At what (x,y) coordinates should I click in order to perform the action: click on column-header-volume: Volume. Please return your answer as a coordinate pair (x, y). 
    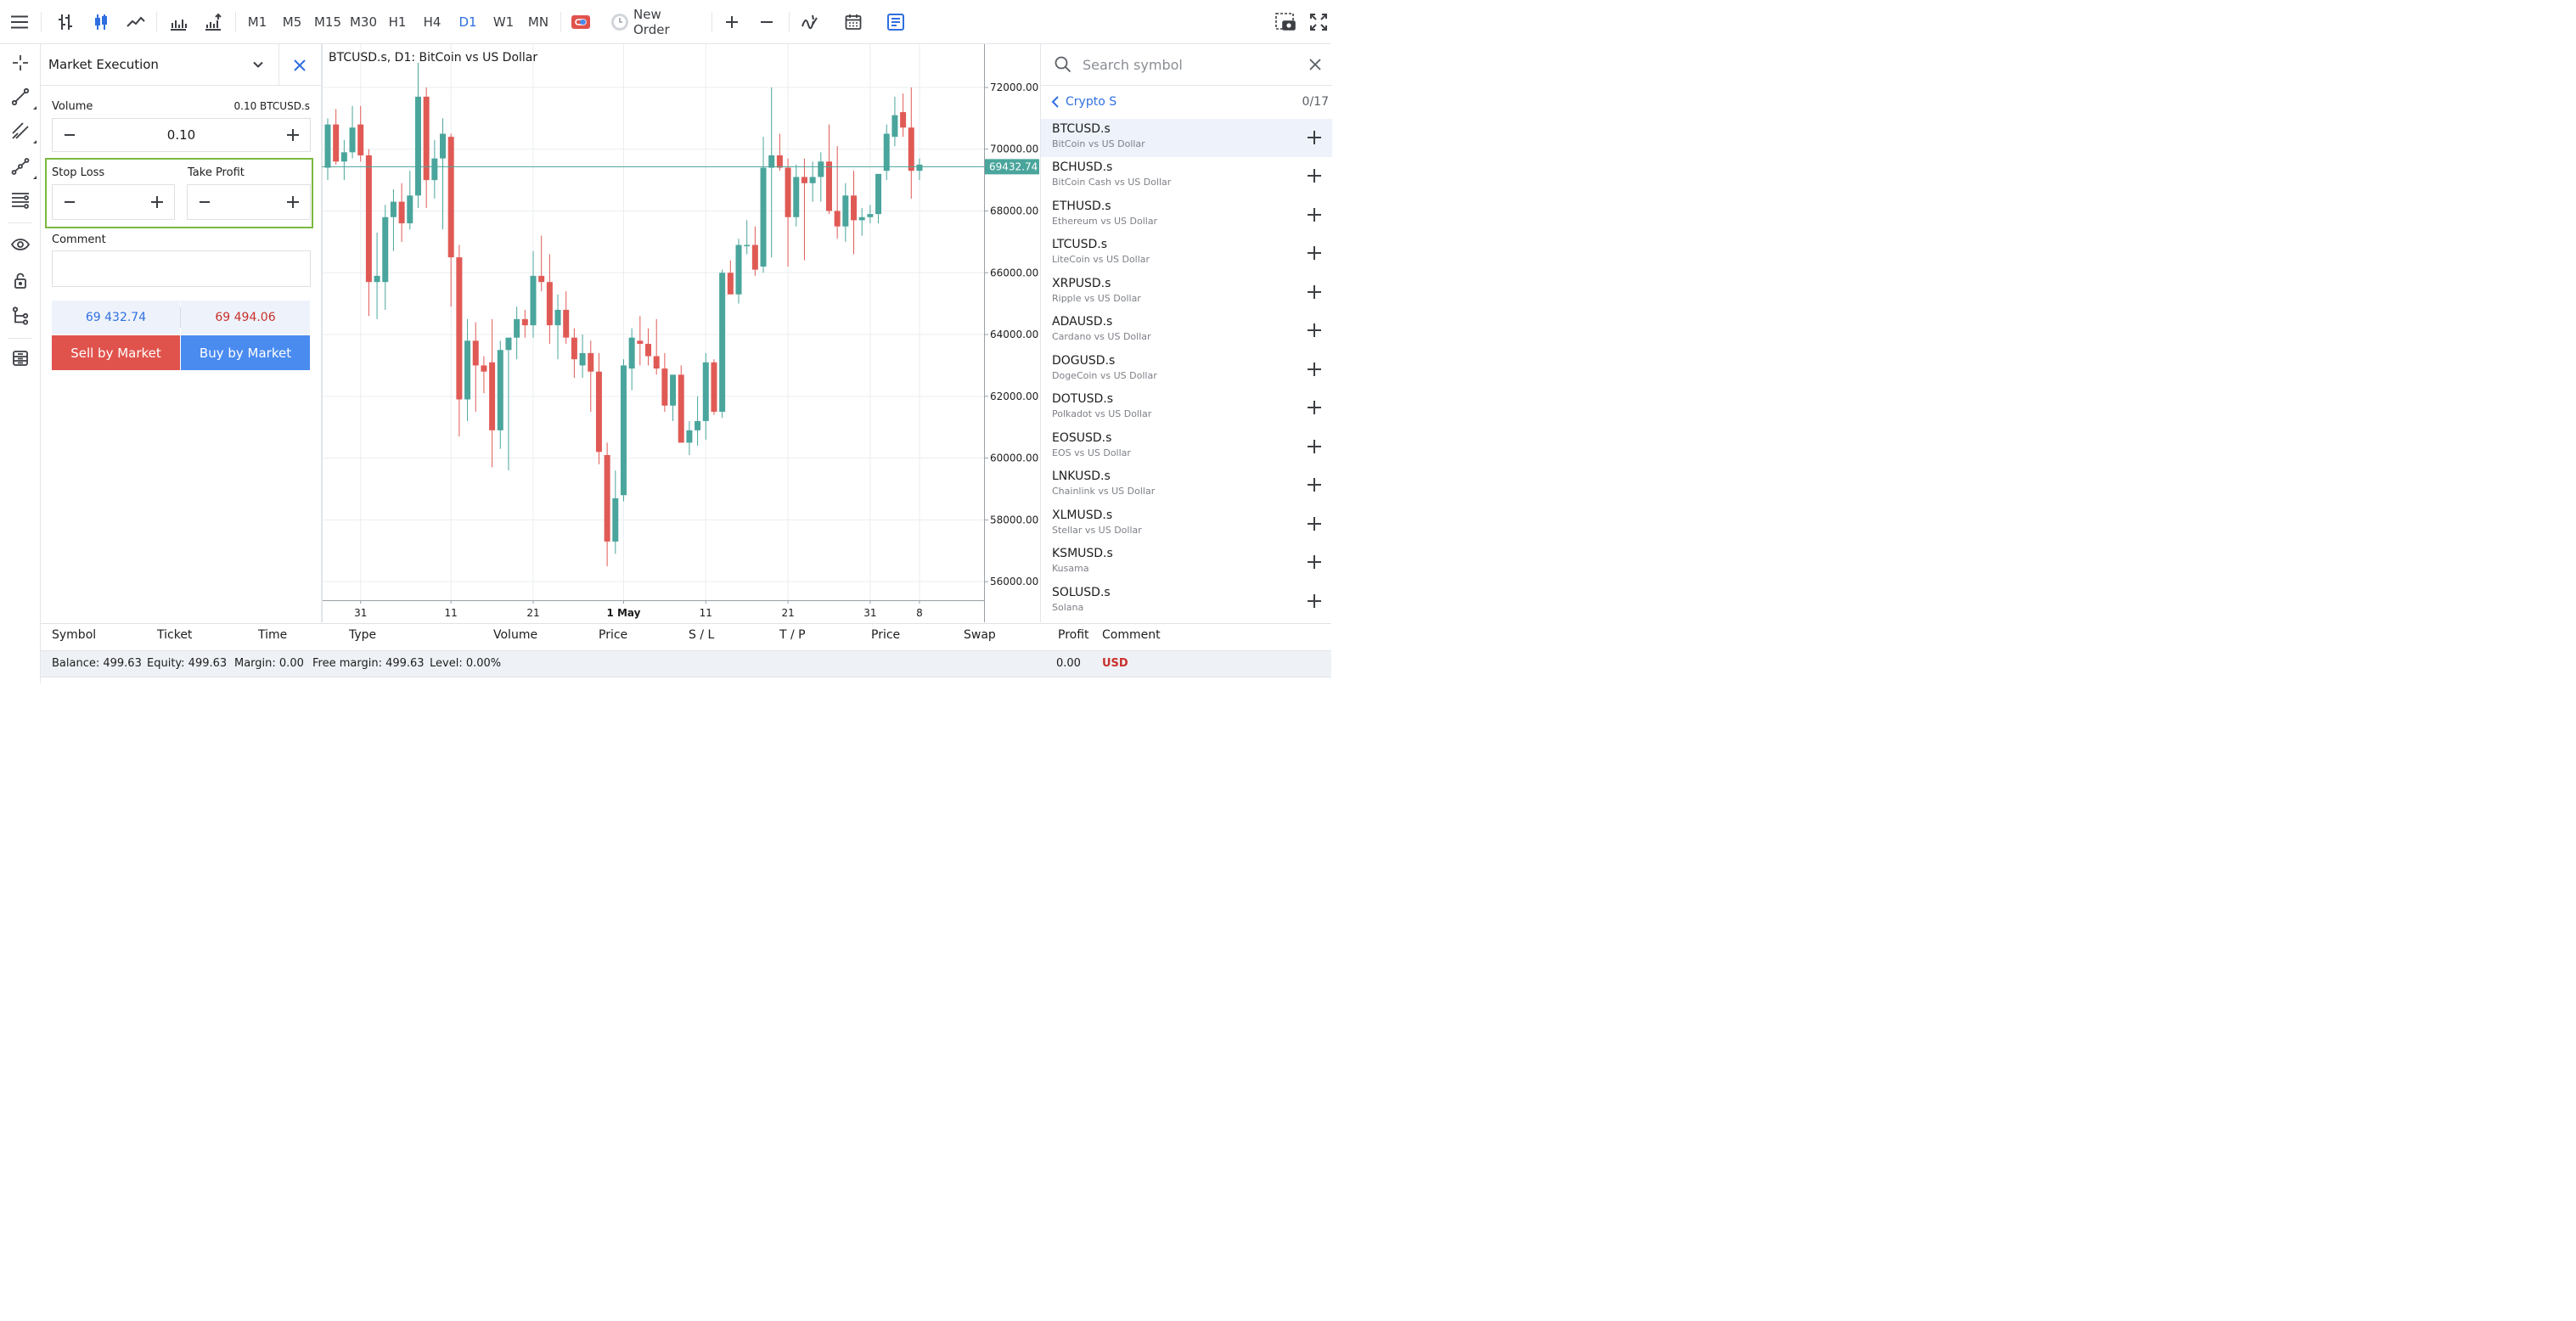
    Looking at the image, I should click on (515, 635).